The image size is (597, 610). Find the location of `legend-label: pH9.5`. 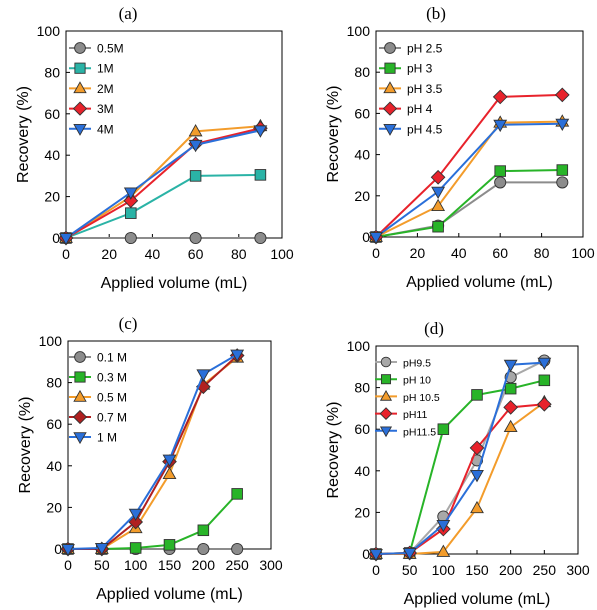

legend-label: pH9.5 is located at coordinates (417, 364).